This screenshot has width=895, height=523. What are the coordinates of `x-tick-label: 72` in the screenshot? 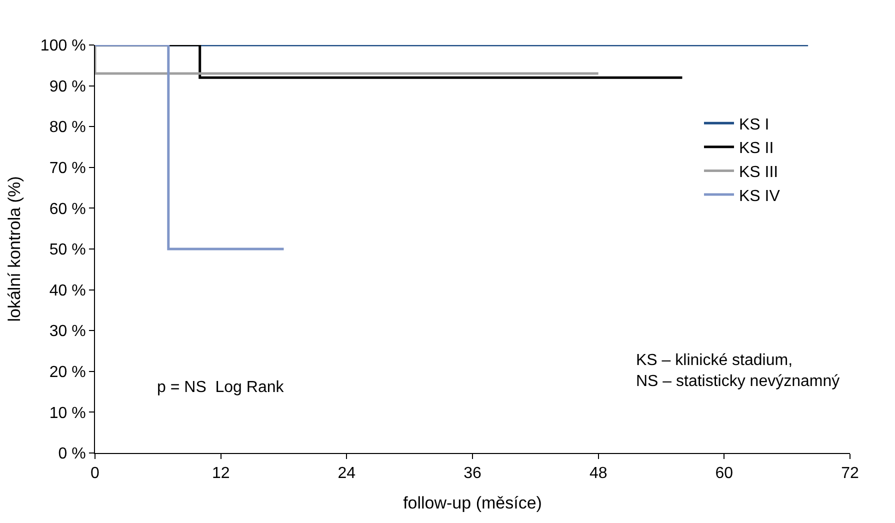 It's located at (850, 473).